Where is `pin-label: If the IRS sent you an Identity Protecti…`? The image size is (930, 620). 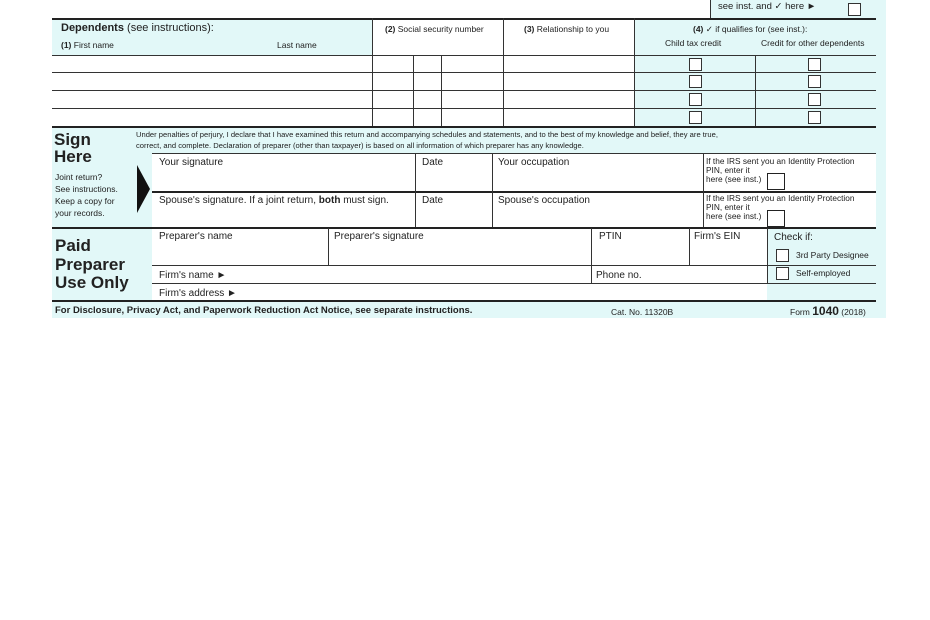
pin-label: If the IRS sent you an Identity Protecti… is located at coordinates (780, 170).